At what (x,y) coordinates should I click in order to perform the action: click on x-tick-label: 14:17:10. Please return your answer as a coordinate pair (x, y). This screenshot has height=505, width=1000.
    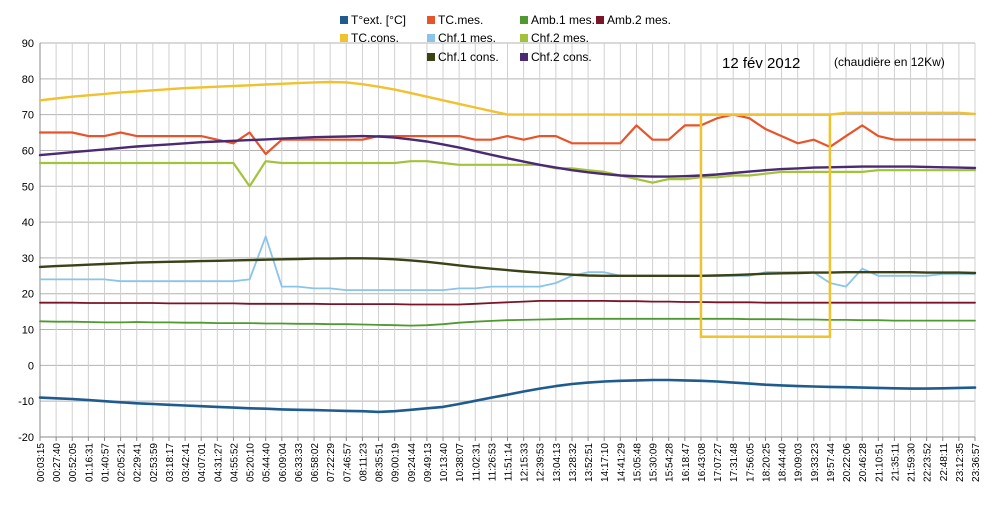
    Looking at the image, I should click on (605, 462).